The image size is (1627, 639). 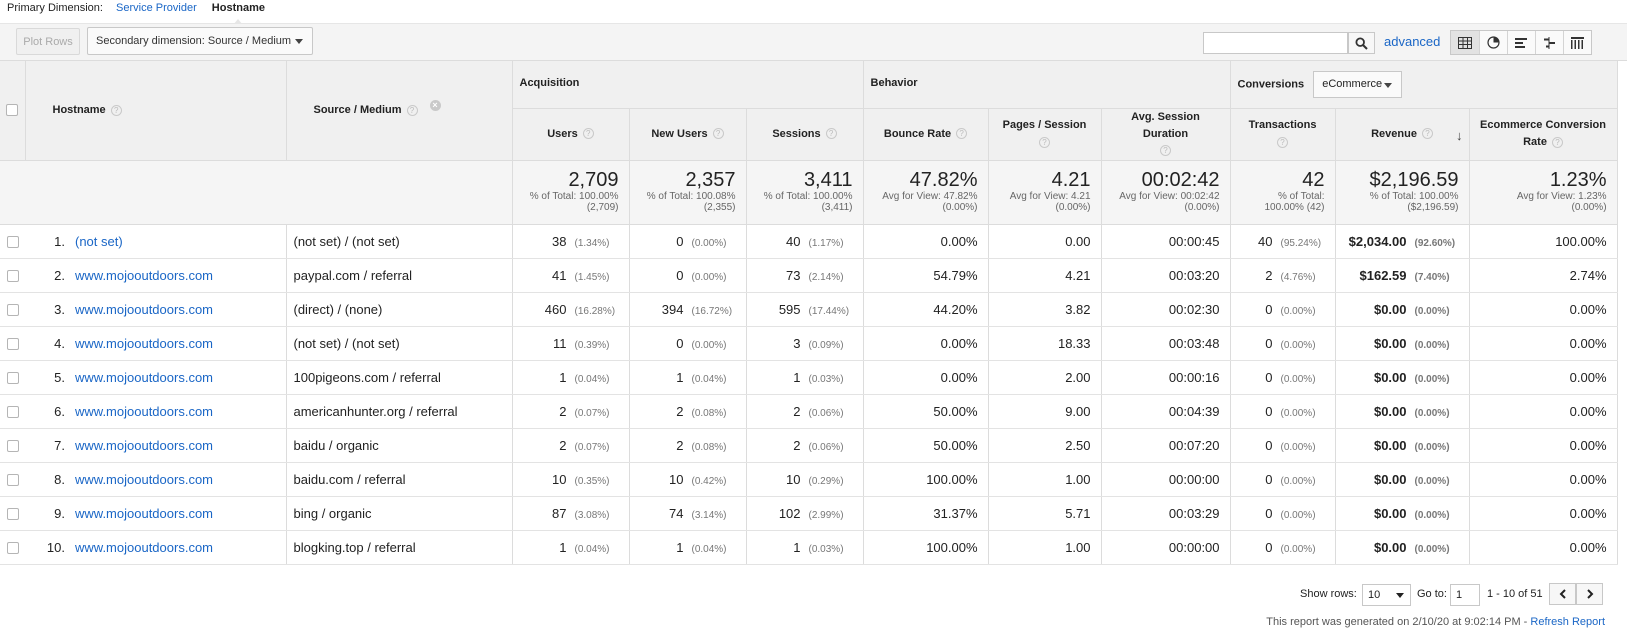 I want to click on search-button, so click(x=1361, y=43).